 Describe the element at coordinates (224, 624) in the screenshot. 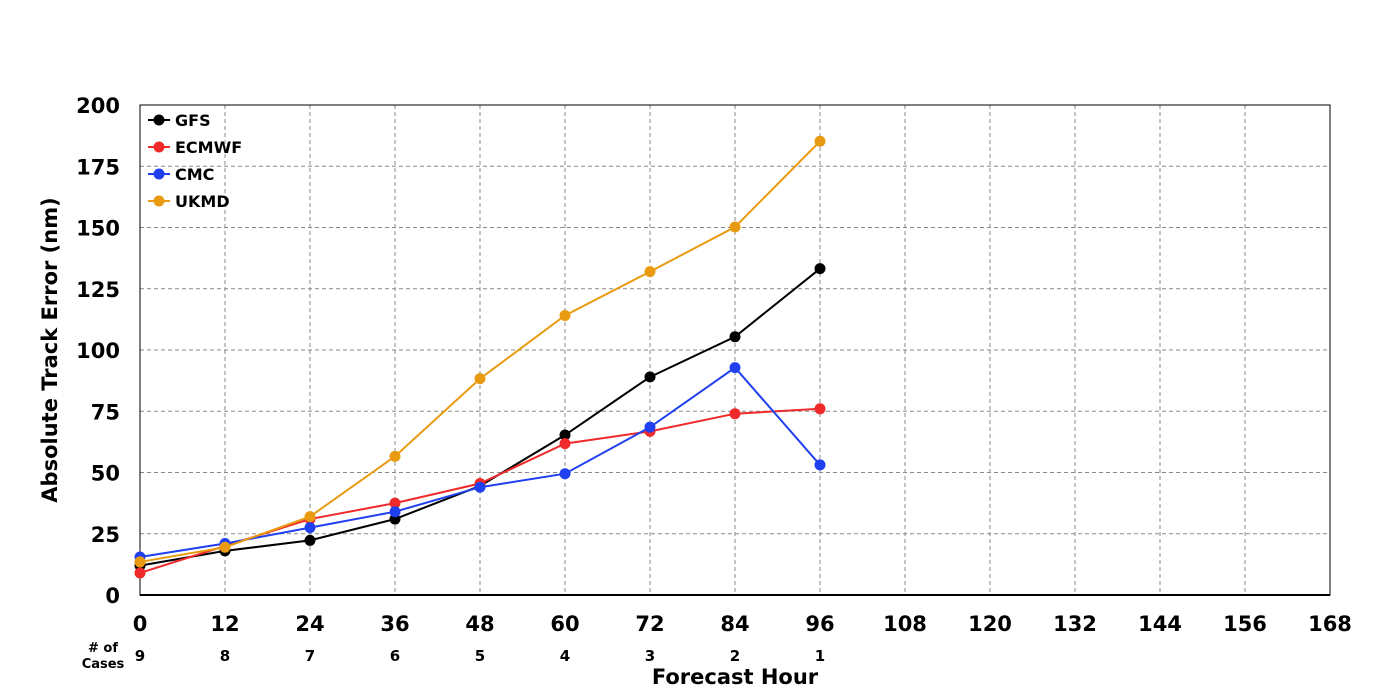

I see `x-tick-label: 12` at that location.